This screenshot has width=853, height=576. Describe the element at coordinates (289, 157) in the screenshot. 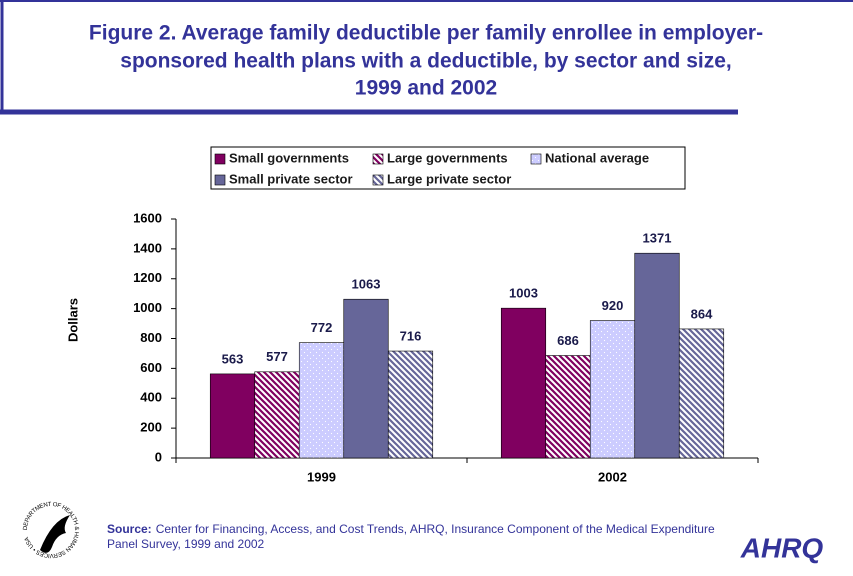

I see `legend-label: Small governments` at that location.